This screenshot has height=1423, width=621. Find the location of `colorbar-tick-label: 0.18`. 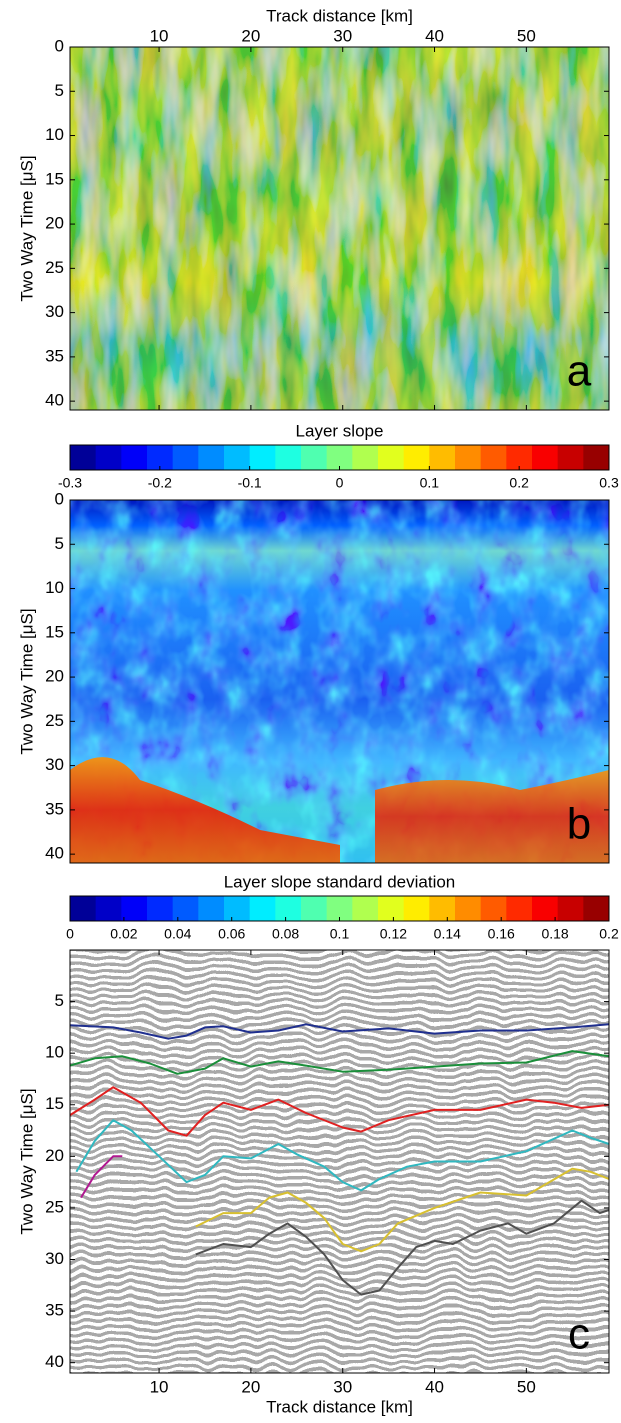

colorbar-tick-label: 0.18 is located at coordinates (554, 934).